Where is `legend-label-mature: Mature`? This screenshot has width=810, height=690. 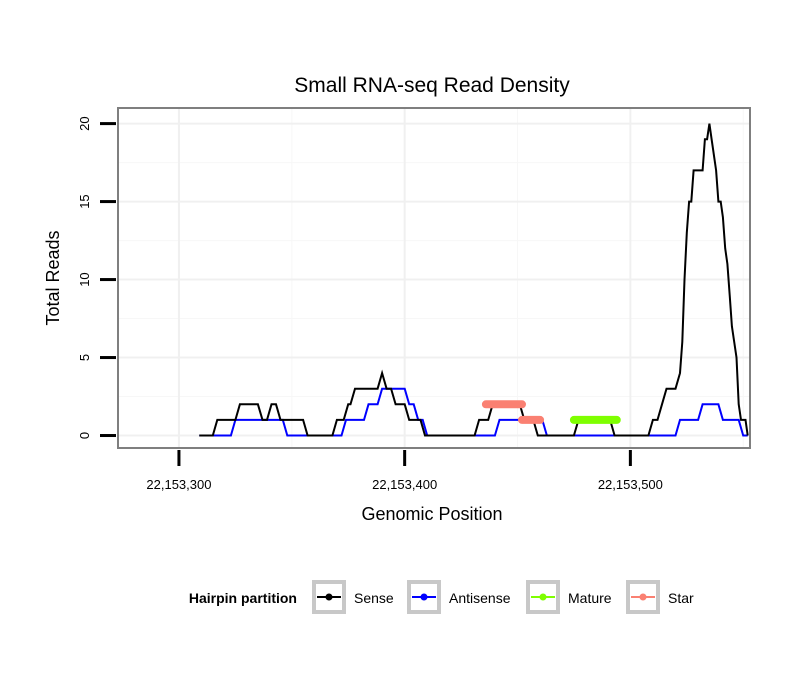
legend-label-mature: Mature is located at coordinates (590, 598).